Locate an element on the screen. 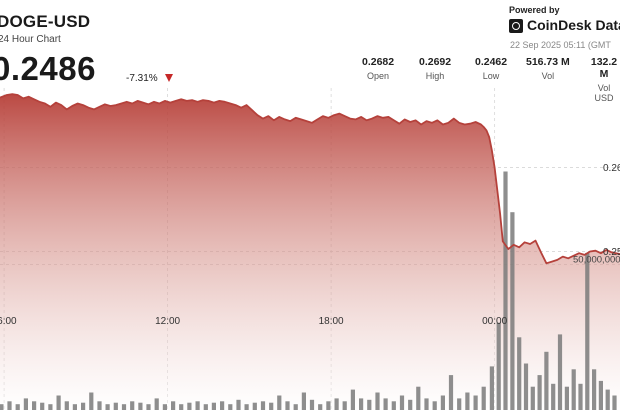 This screenshot has height=410, width=620. brand-name: CoinDesk Data is located at coordinates (573, 25).